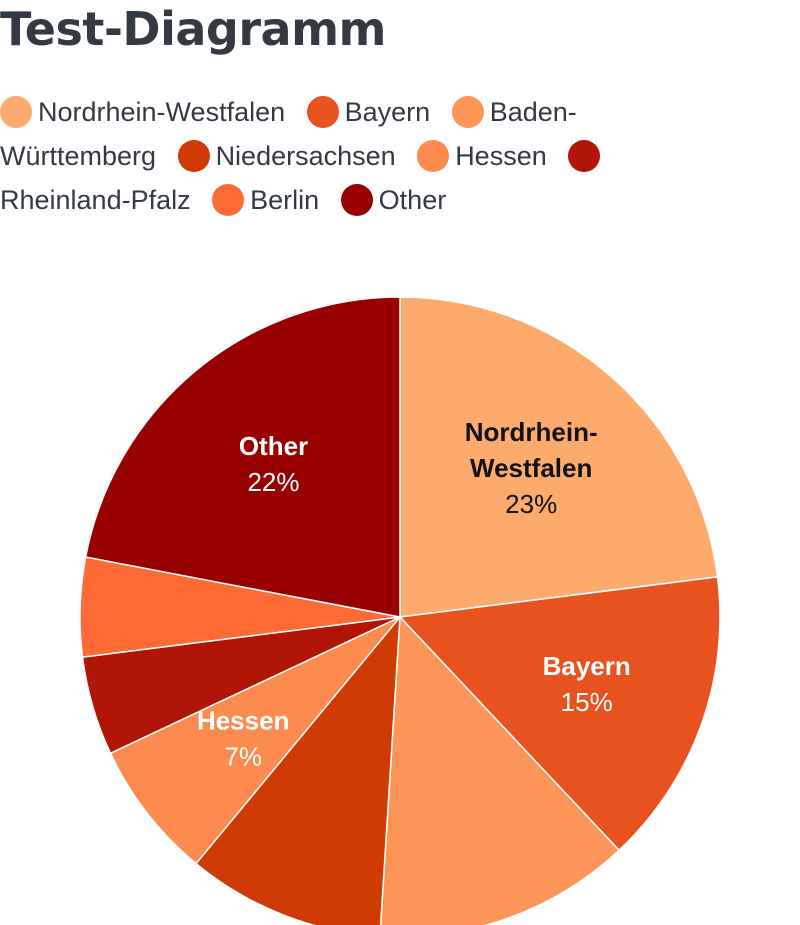 This screenshot has height=925, width=800. I want to click on legend-label: Niedersachsen, so click(305, 156).